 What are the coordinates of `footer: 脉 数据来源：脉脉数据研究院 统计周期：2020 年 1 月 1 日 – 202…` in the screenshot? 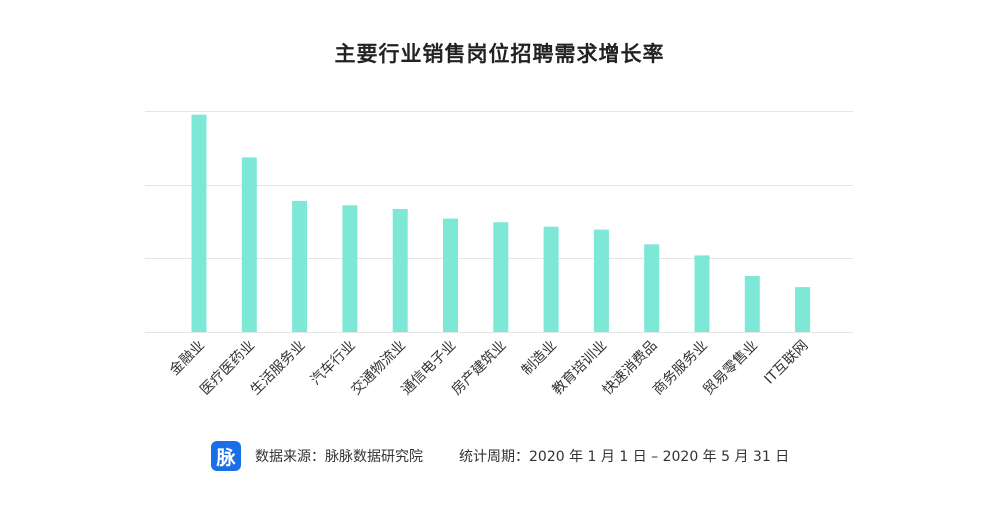 It's located at (500, 456).